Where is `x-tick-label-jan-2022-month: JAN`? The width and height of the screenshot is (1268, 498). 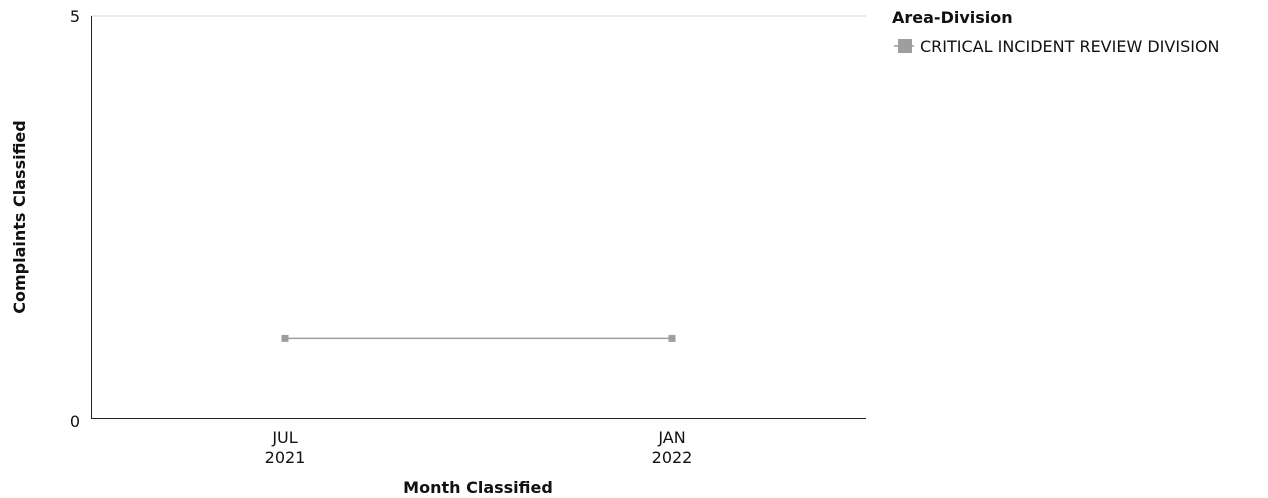
x-tick-label-jan-2022-month: JAN is located at coordinates (671, 437).